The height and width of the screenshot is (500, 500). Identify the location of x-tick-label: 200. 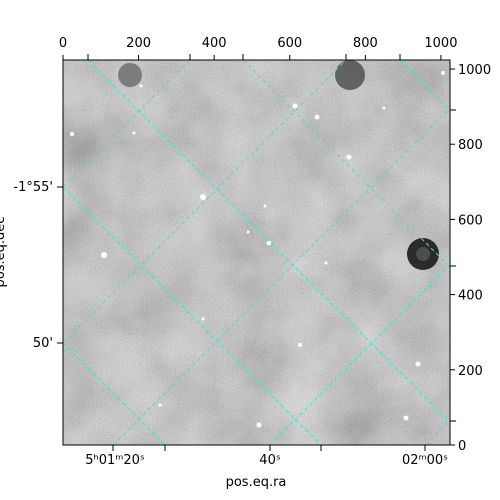
(138, 43).